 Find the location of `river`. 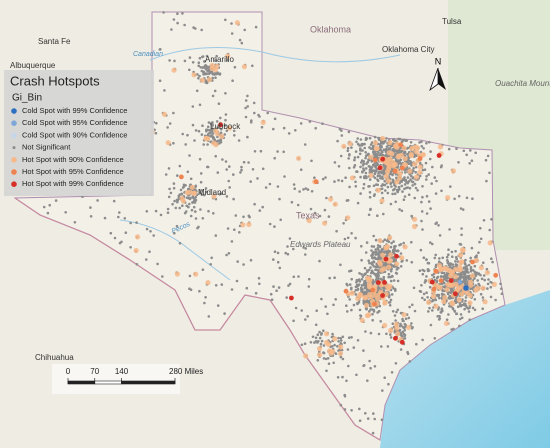

river is located at coordinates (275, 55).